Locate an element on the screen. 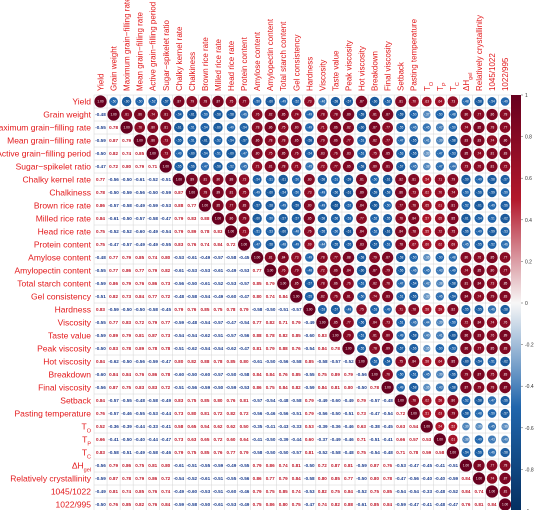 This screenshot has height=510, width=550. corr-circle-value: .79 is located at coordinates (466, 375).